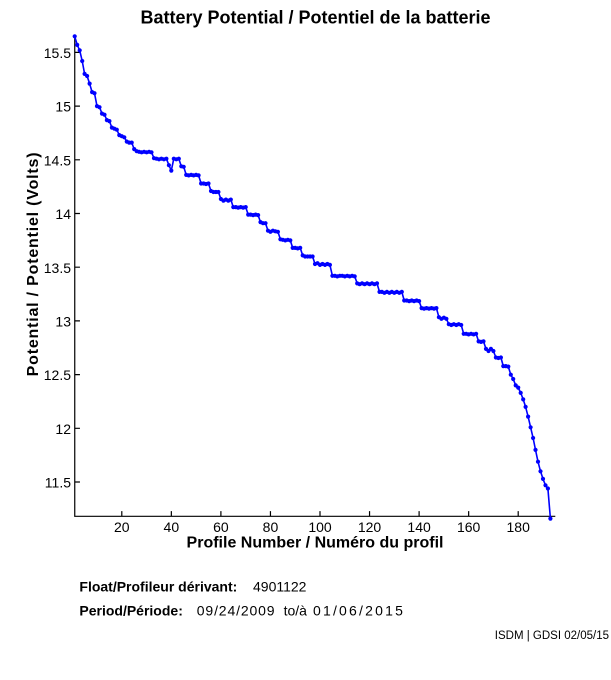 This screenshot has height=680, width=611. Describe the element at coordinates (320, 527) in the screenshot. I see `svg-text: 100` at that location.